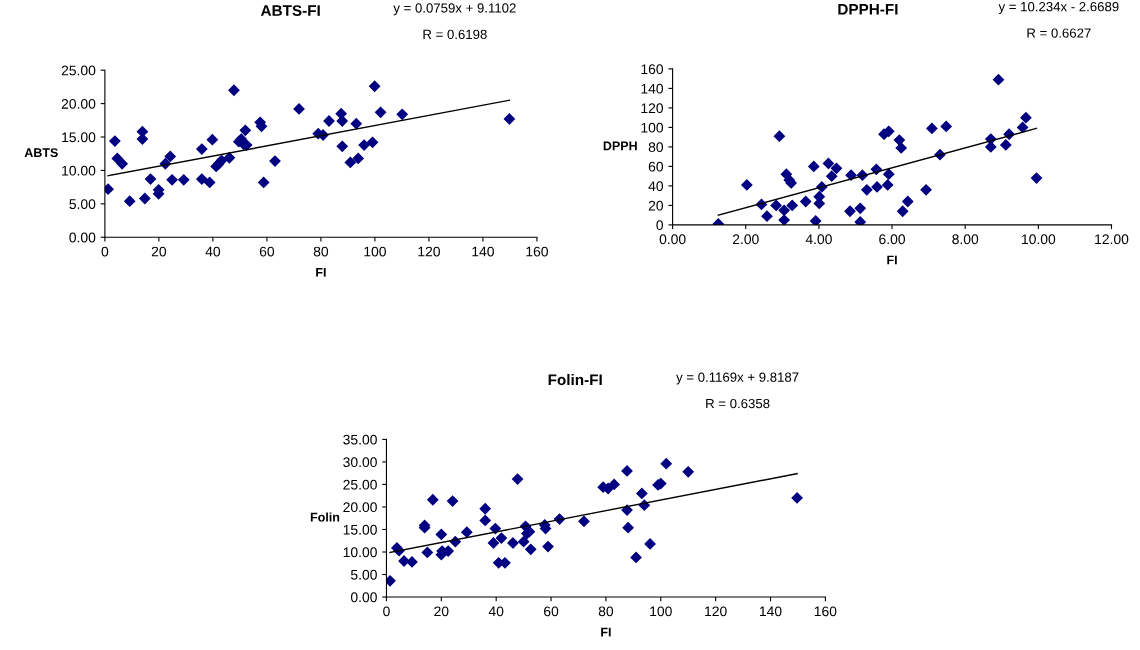 This screenshot has height=650, width=1140. Describe the element at coordinates (455, 34) in the screenshot. I see `text: R = 0.6198` at that location.